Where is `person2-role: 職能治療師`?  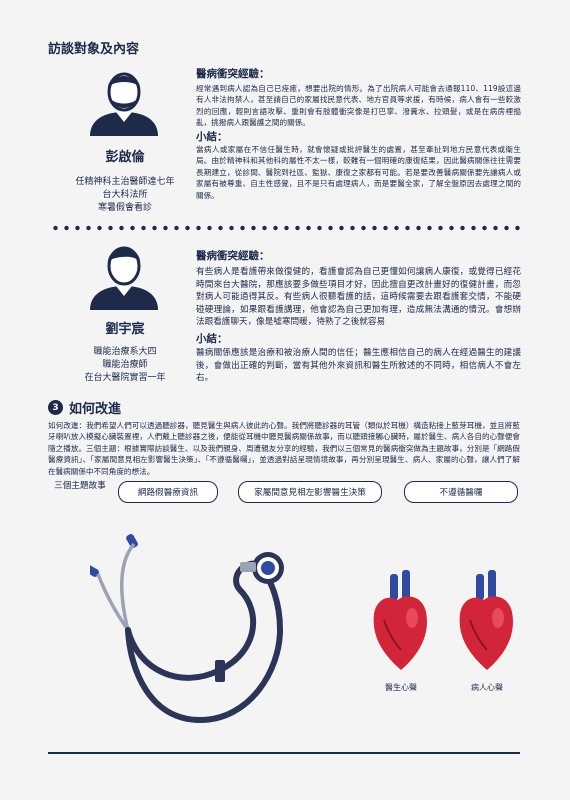 person2-role: 職能治療師 is located at coordinates (125, 365).